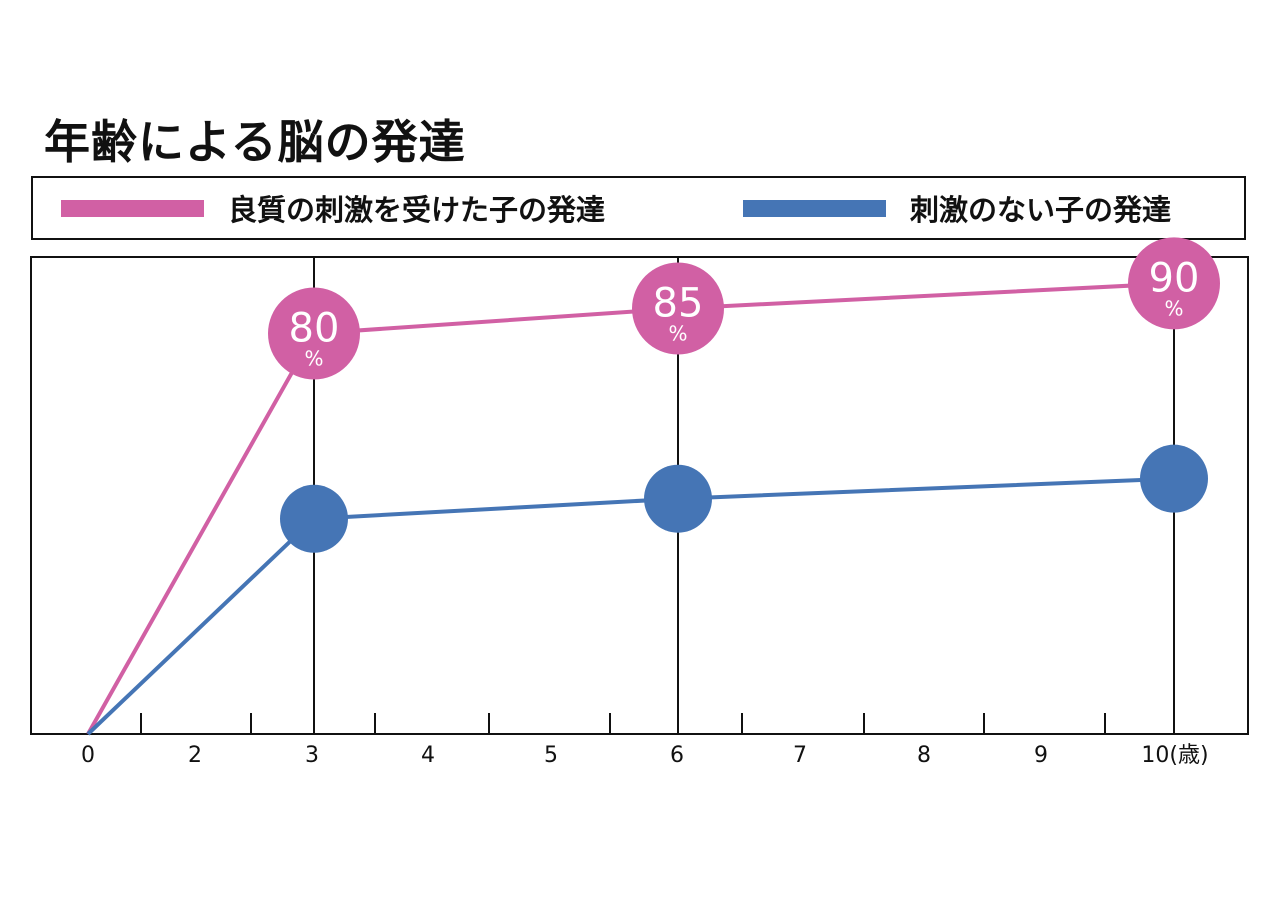 The image size is (1280, 905). What do you see at coordinates (677, 755) in the screenshot?
I see `x-tick-label: 6` at bounding box center [677, 755].